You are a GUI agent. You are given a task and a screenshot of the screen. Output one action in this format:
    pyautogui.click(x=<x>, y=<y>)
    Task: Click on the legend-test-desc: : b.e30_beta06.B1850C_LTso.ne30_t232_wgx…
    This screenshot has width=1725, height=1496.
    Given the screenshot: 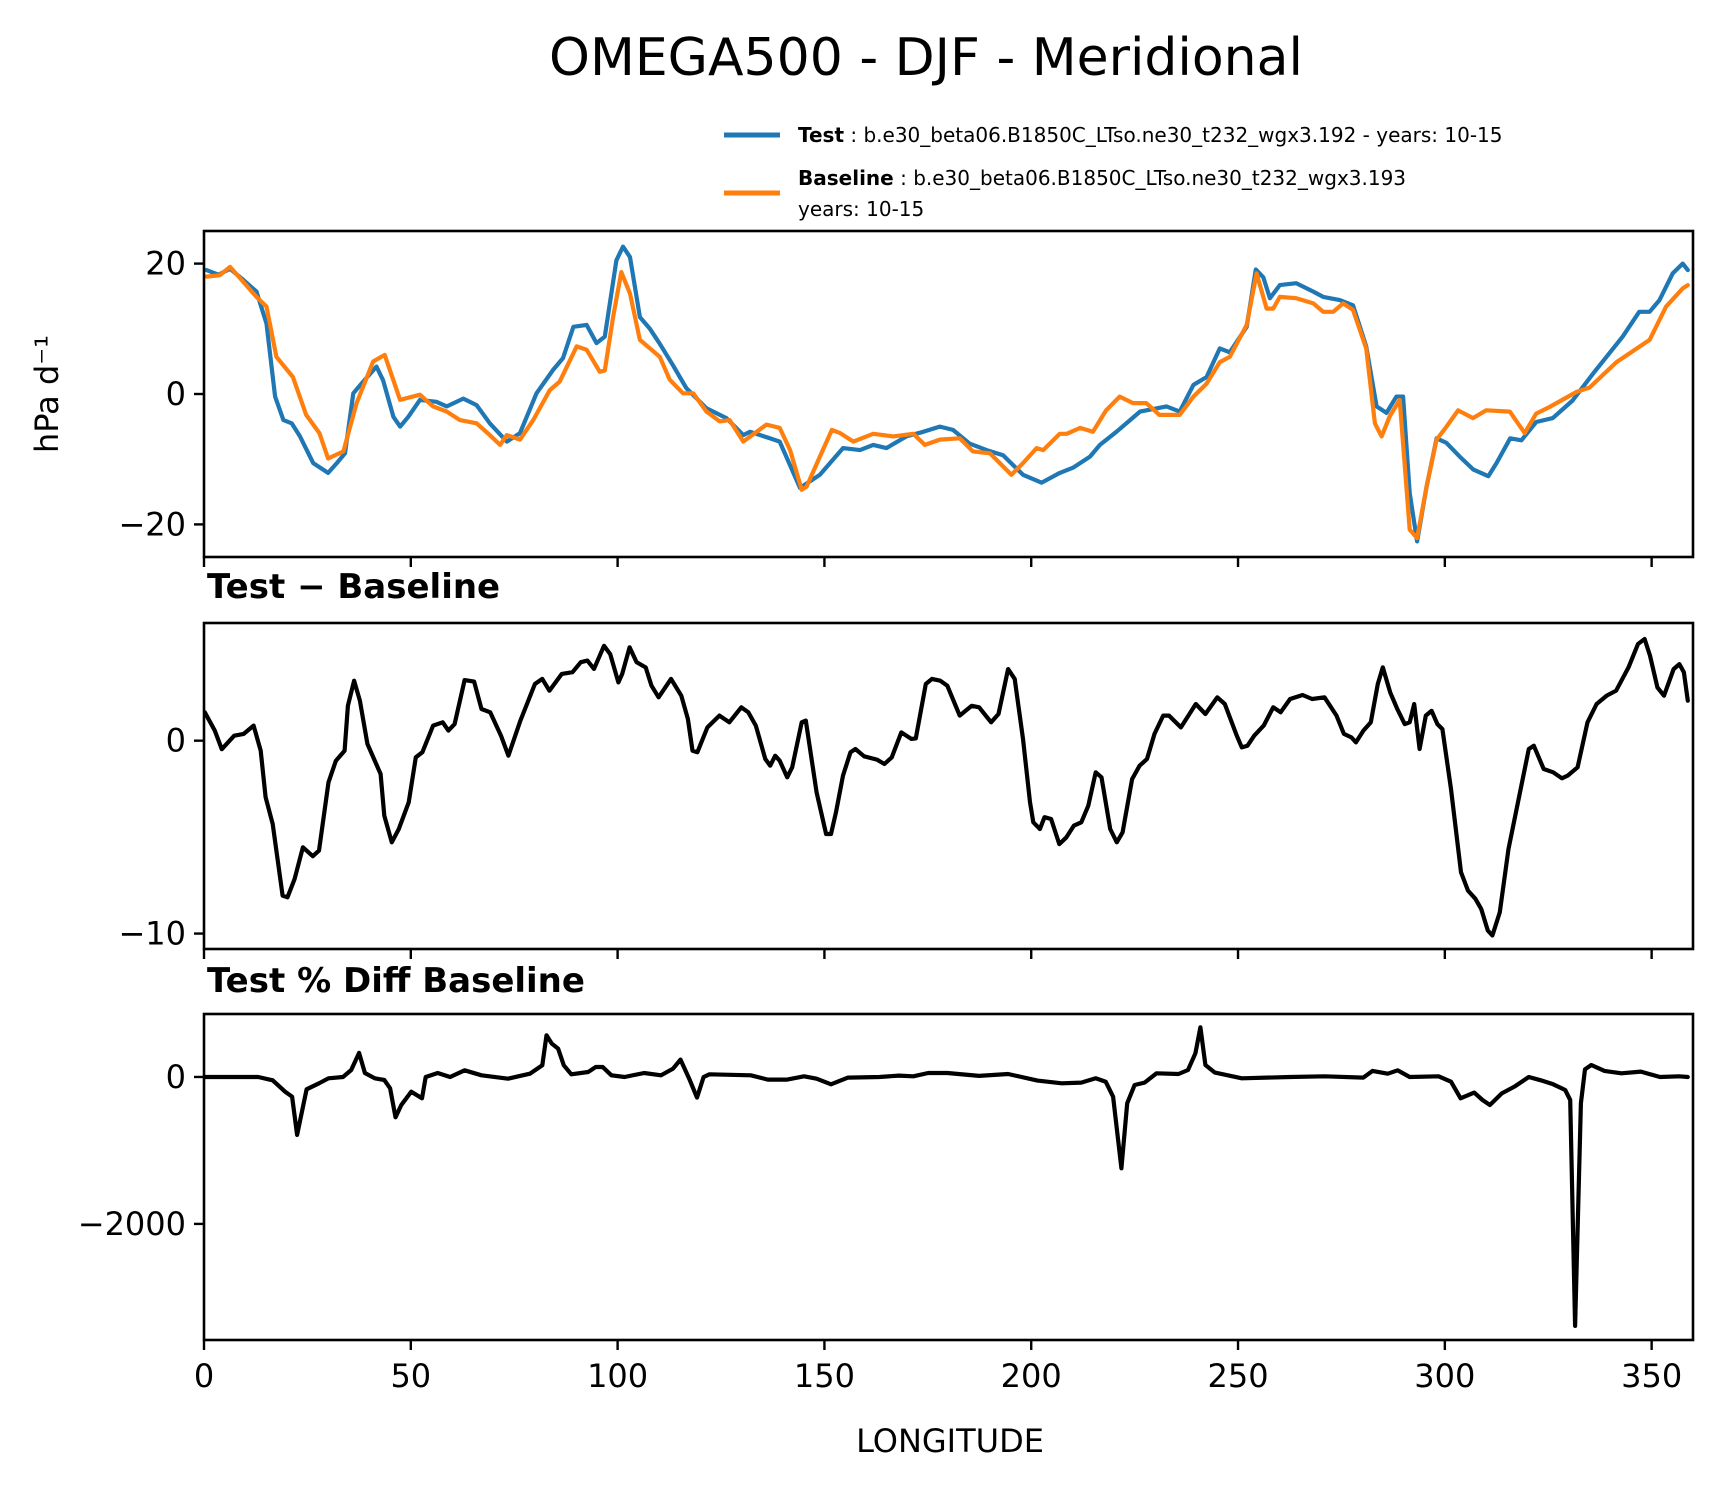 What is the action you would take?
    pyautogui.click(x=1173, y=135)
    